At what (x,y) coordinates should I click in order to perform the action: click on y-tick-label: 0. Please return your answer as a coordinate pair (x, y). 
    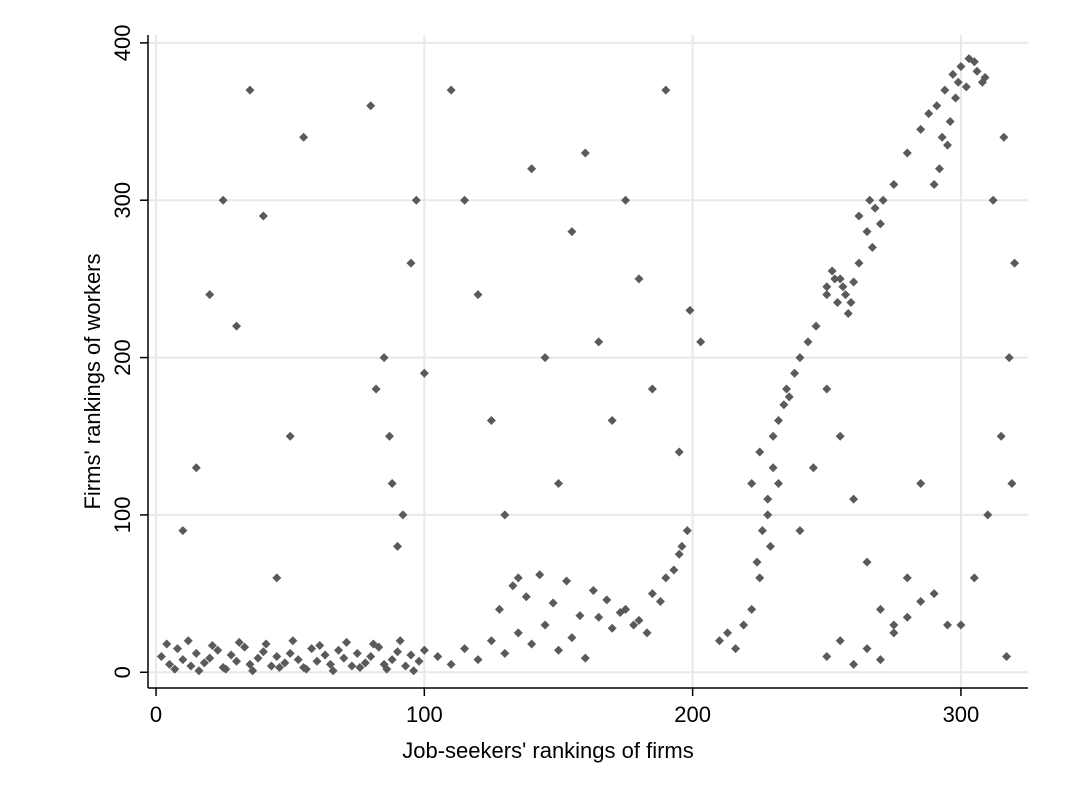
    Looking at the image, I should click on (122, 672).